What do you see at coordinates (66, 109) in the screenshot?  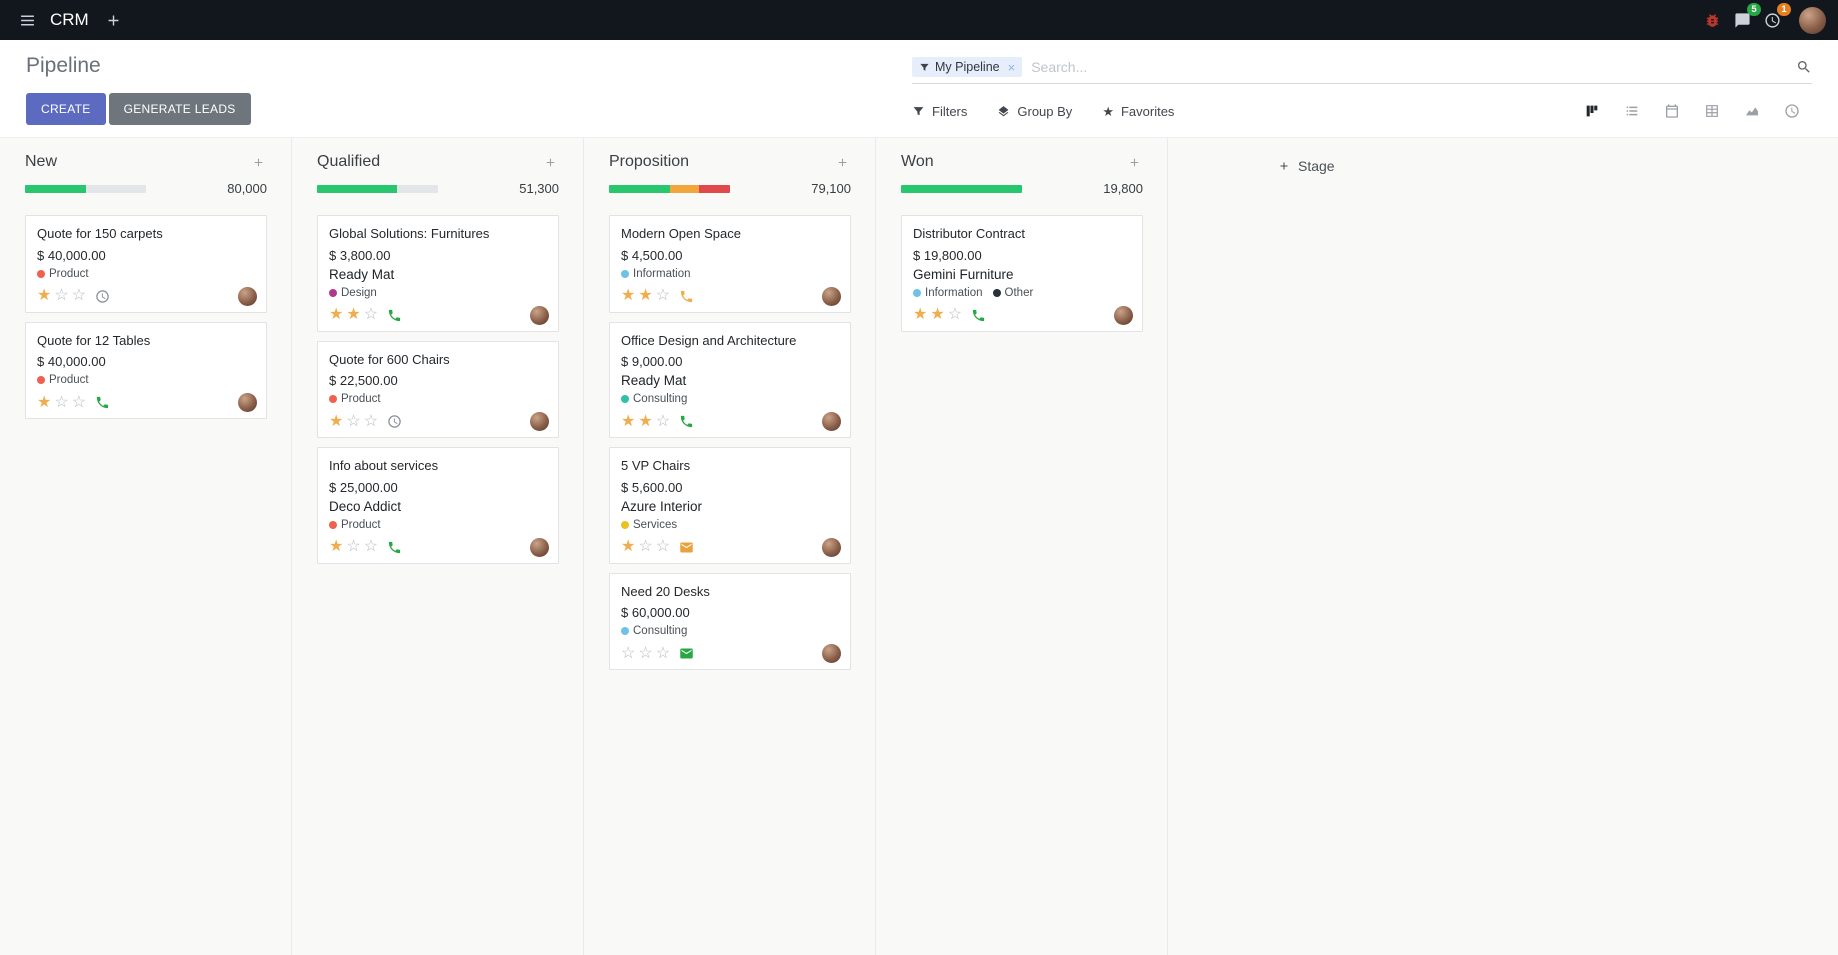 I see `create-button: CREATE` at bounding box center [66, 109].